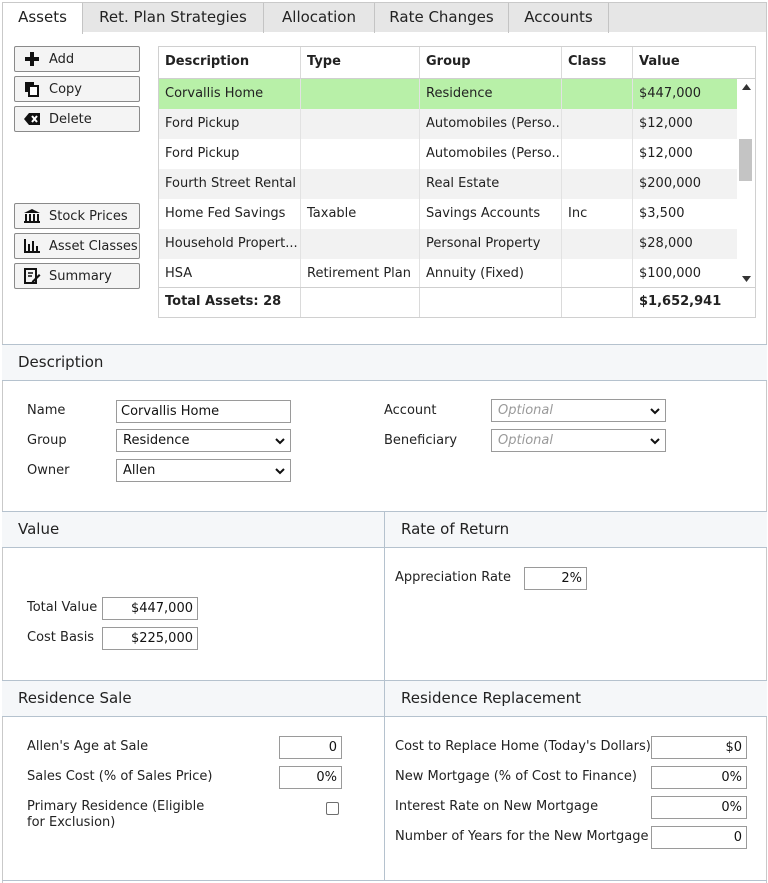 The width and height of the screenshot is (768, 883). What do you see at coordinates (746, 183) in the screenshot?
I see `table-scrollbar` at bounding box center [746, 183].